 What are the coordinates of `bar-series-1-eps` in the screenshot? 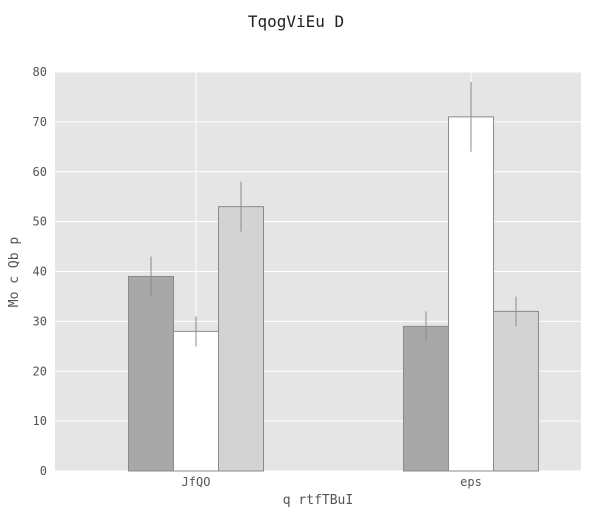 It's located at (426, 398).